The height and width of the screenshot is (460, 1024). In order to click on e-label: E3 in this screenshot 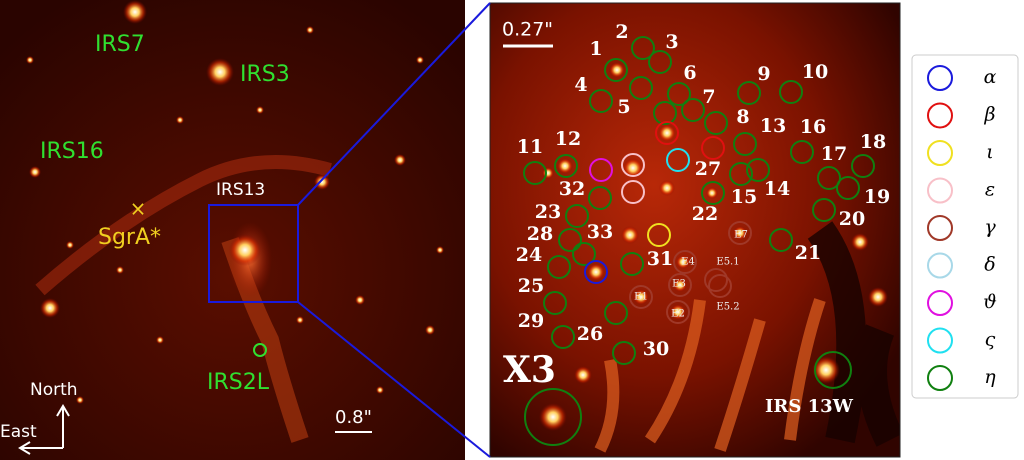, I will do `click(679, 284)`.